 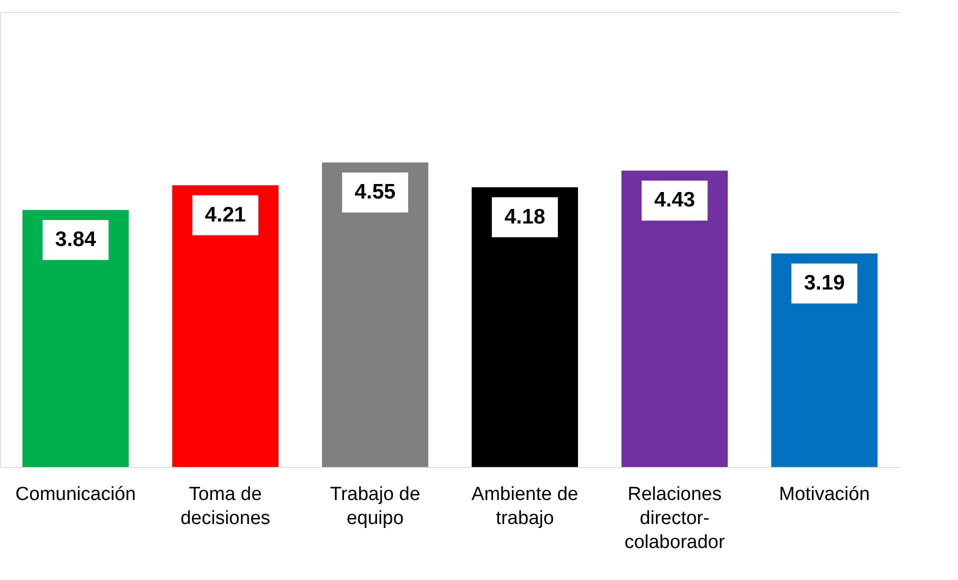 What do you see at coordinates (75, 494) in the screenshot?
I see `x-tick-label: Comunicación` at bounding box center [75, 494].